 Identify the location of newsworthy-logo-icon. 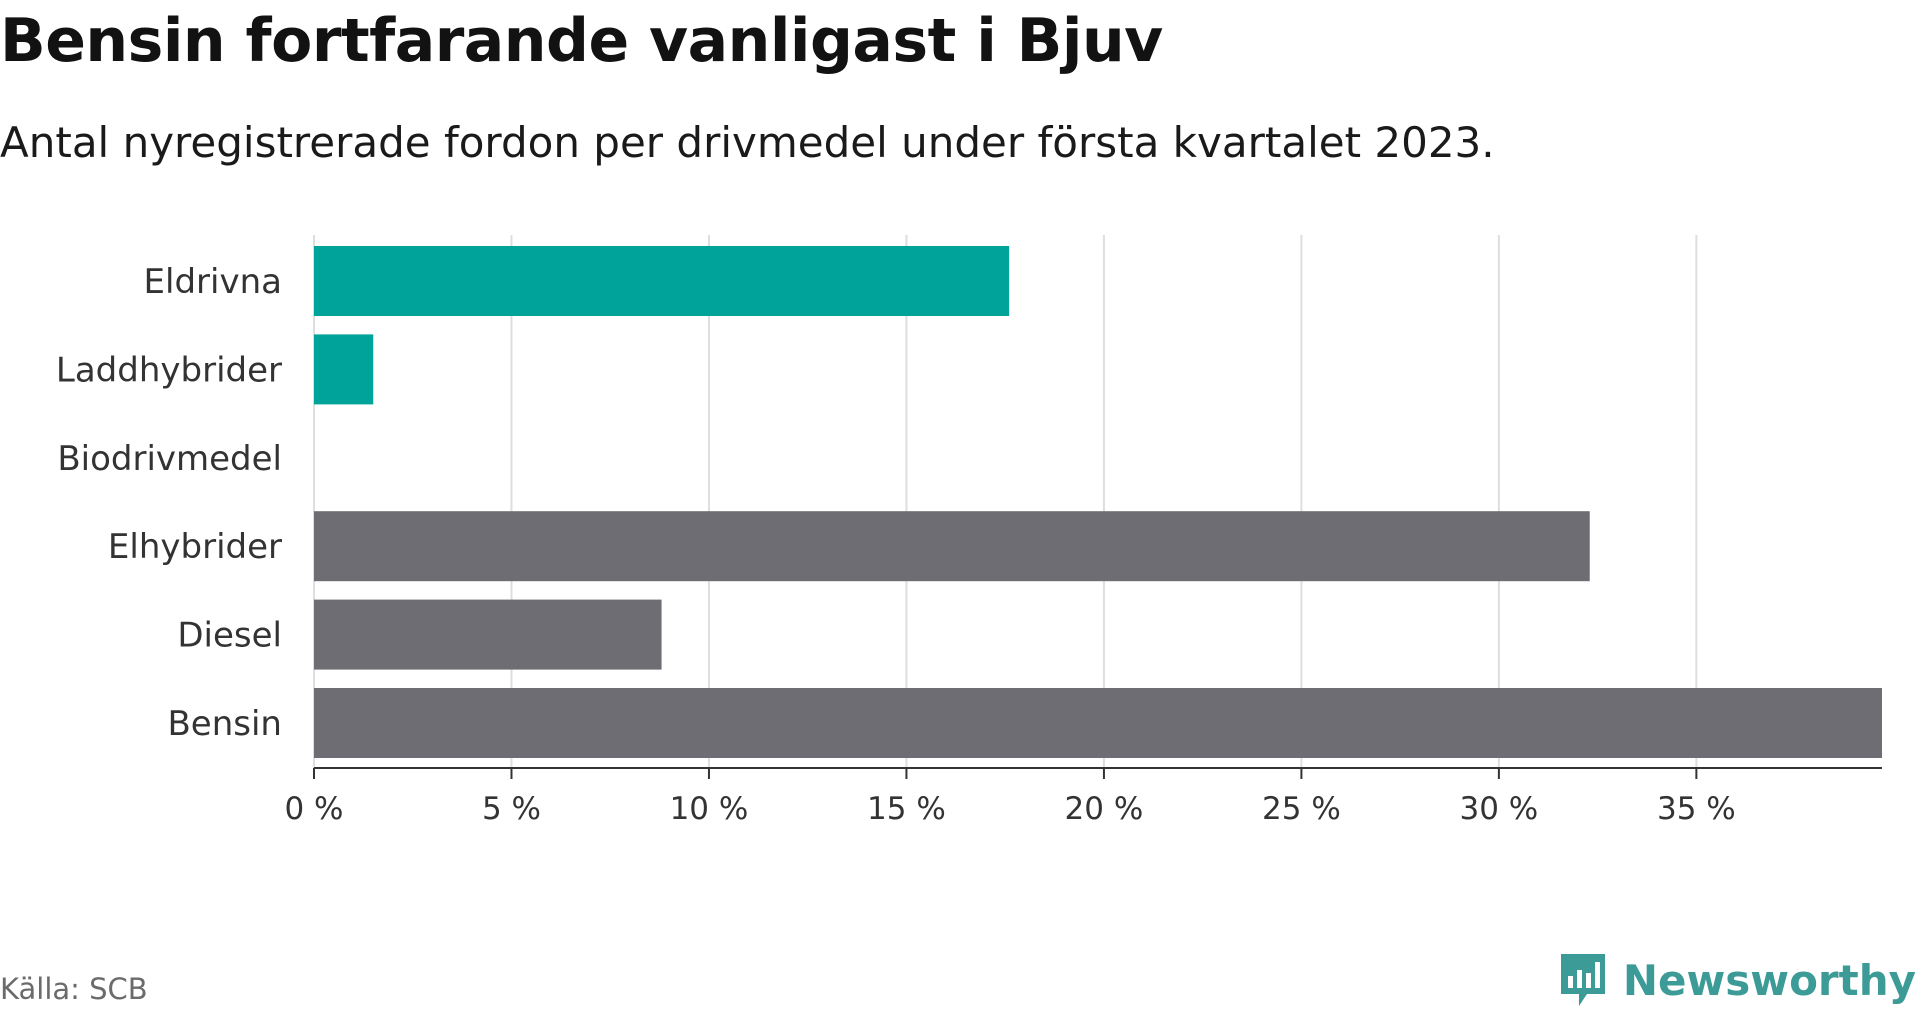
(1582, 980).